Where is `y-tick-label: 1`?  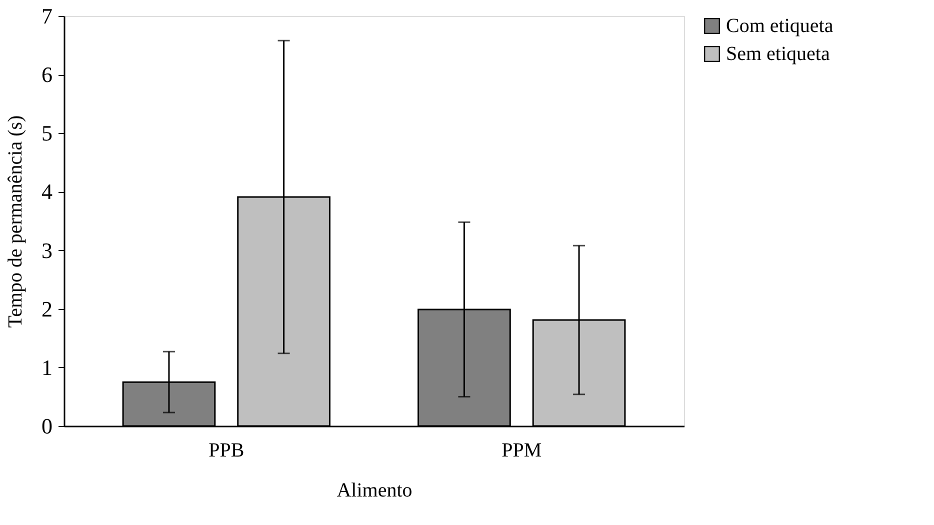 y-tick-label: 1 is located at coordinates (47, 367).